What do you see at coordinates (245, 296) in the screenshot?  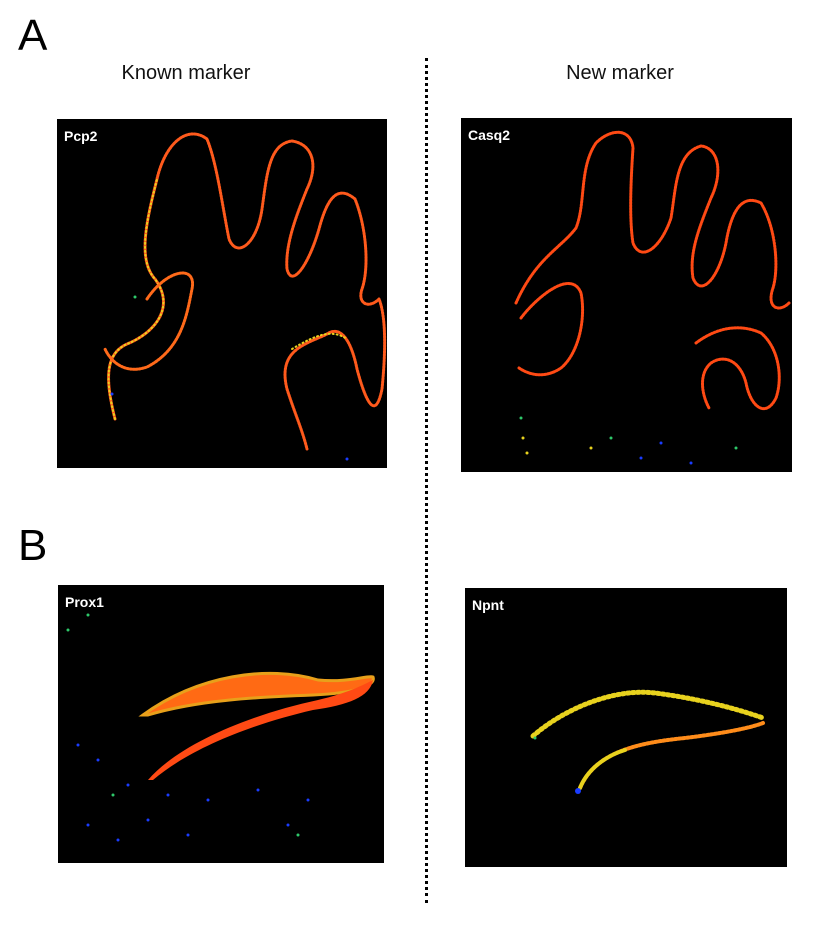 I see `pcp2-expression-map` at bounding box center [245, 296].